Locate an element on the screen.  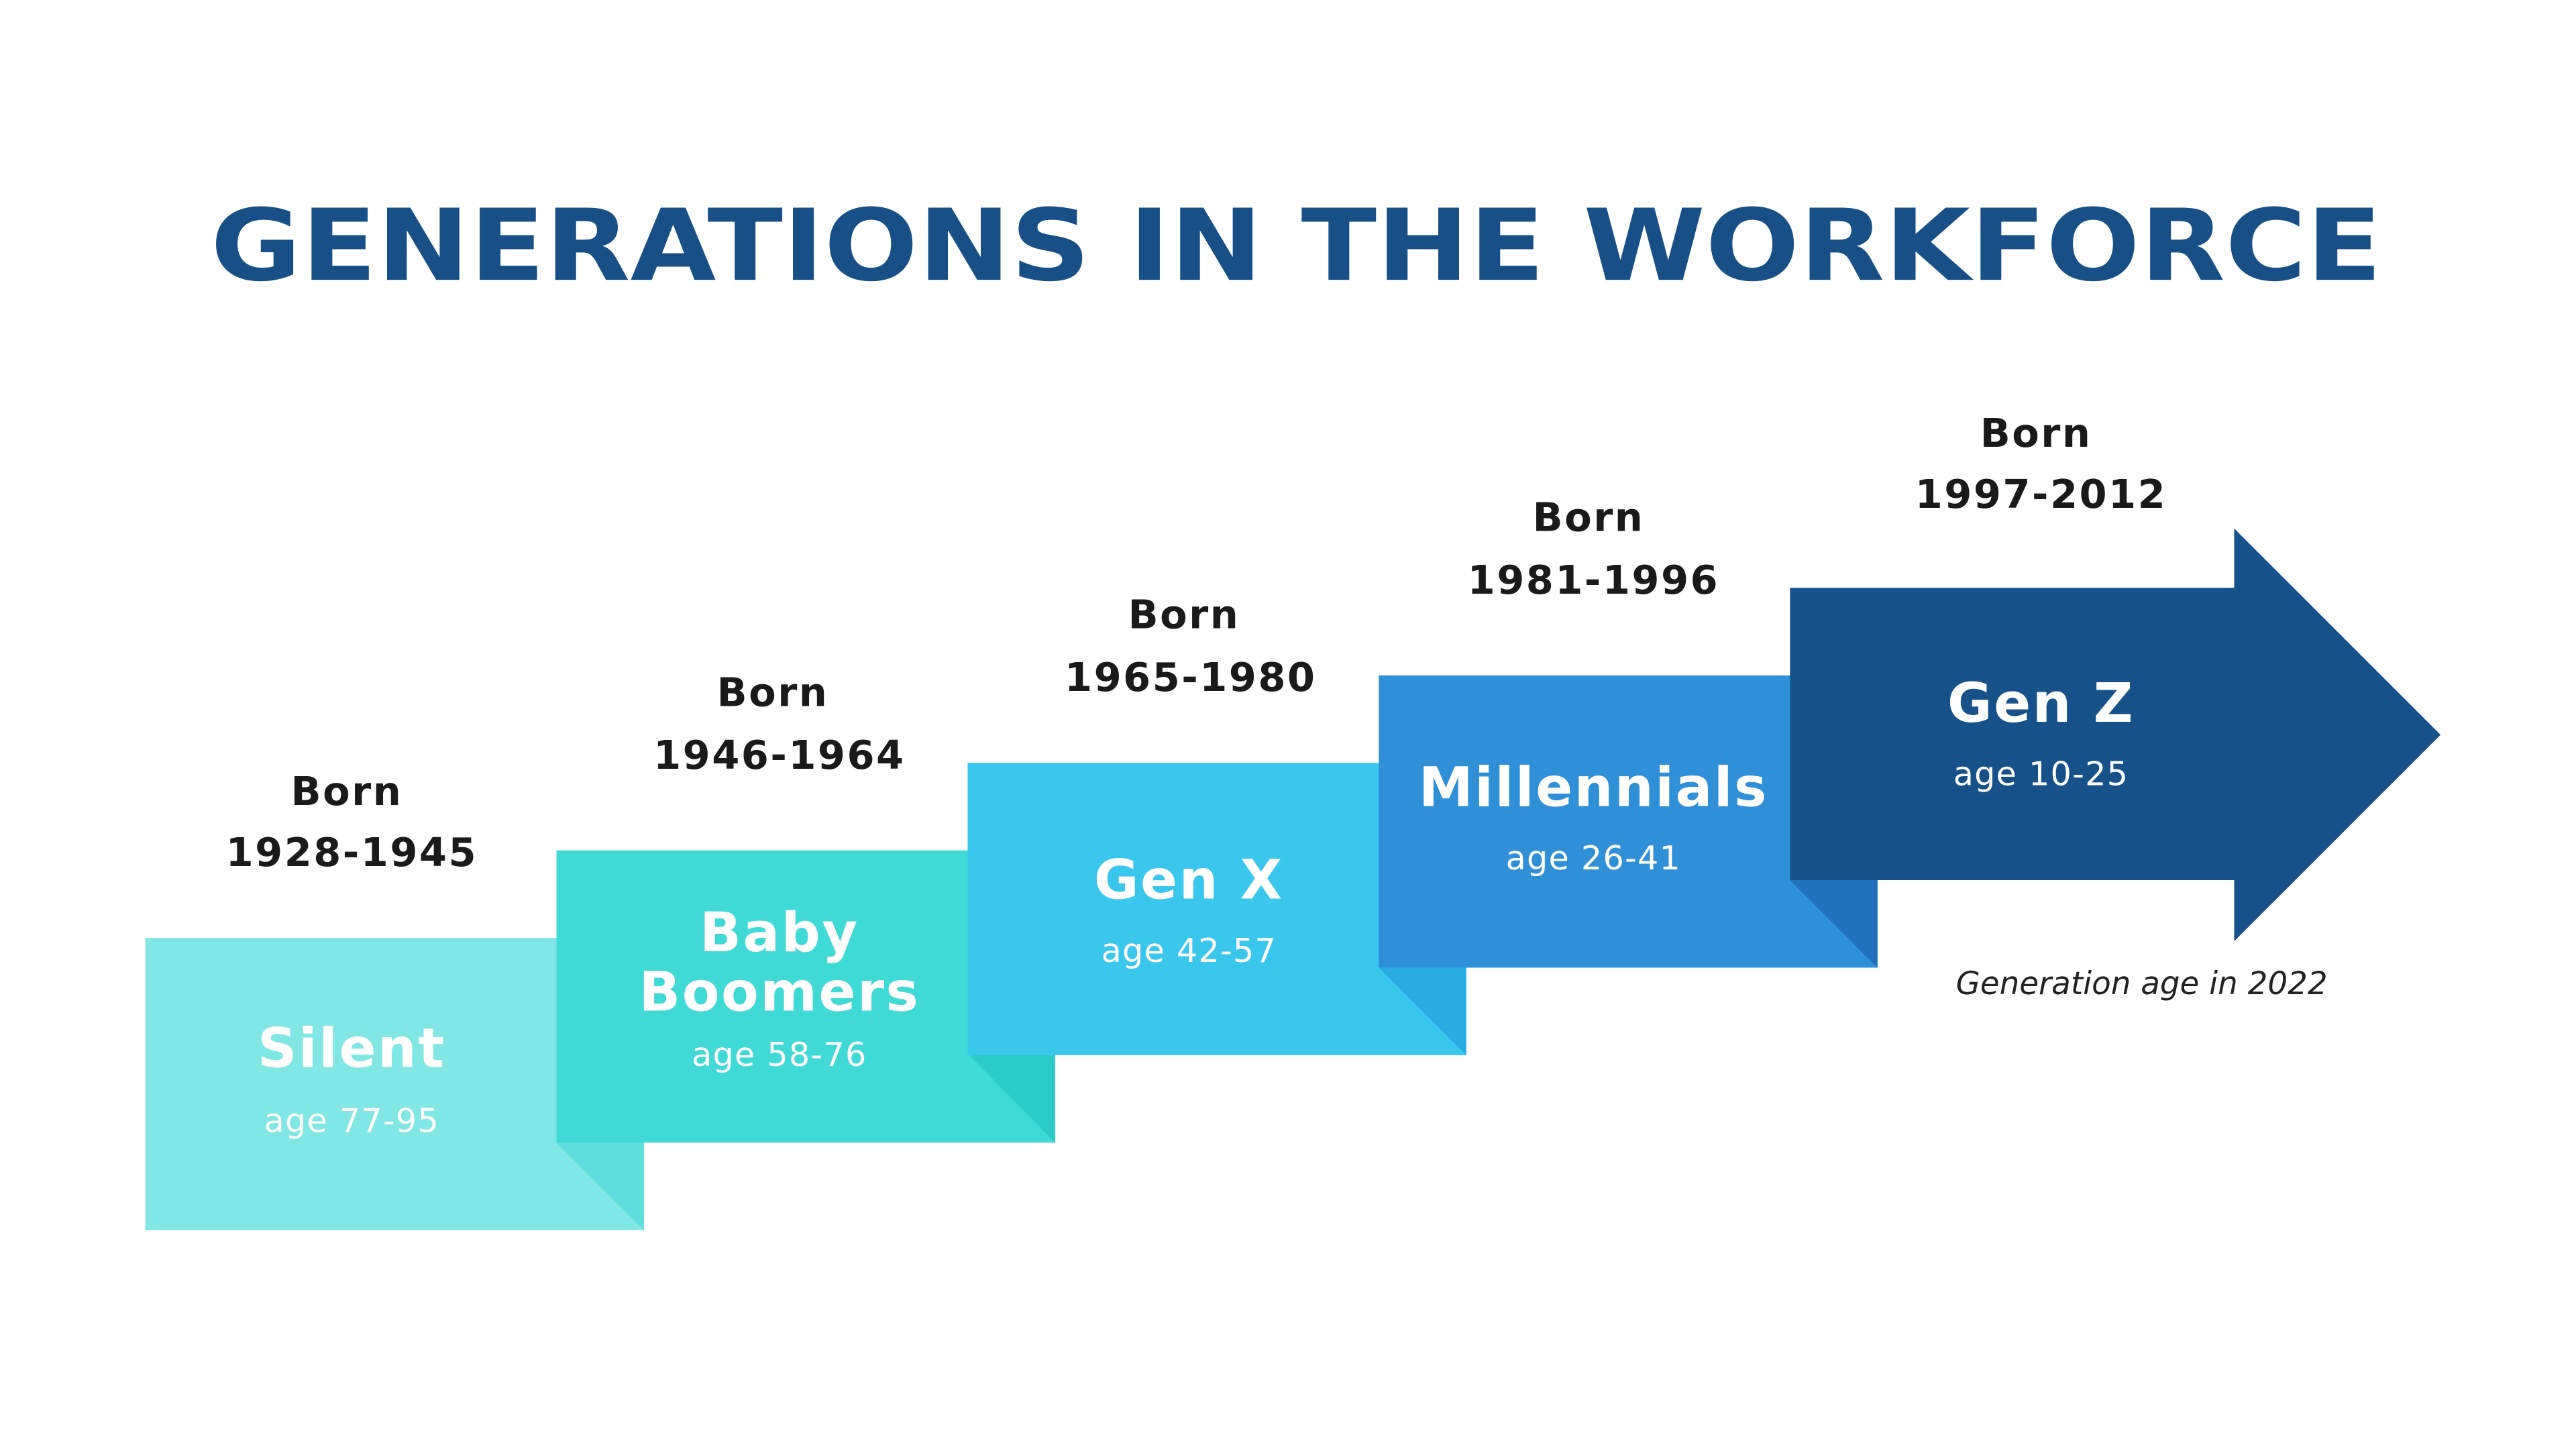
generation-age: age 10-25 is located at coordinates (2041, 773).